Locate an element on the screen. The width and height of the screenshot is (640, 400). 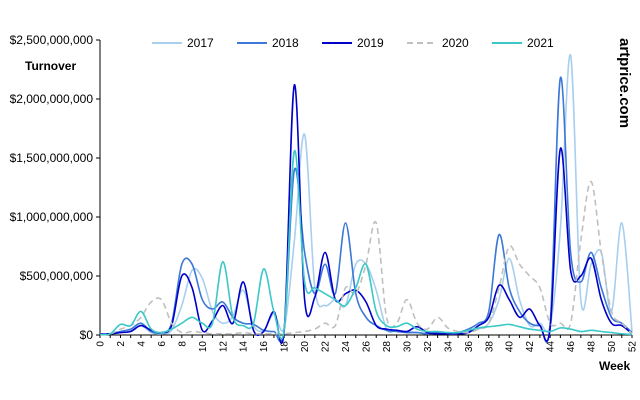
y-tick-label: $2,500,000,000 is located at coordinates (52, 40).